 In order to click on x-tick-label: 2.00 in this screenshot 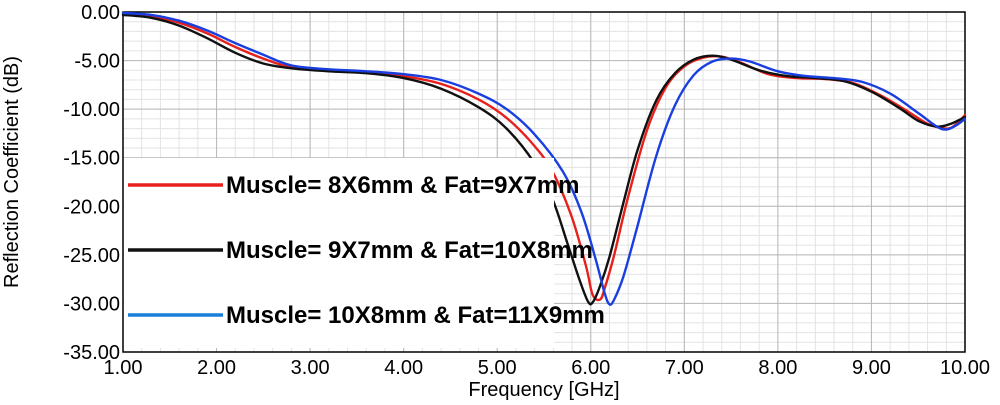, I will do `click(216, 368)`.